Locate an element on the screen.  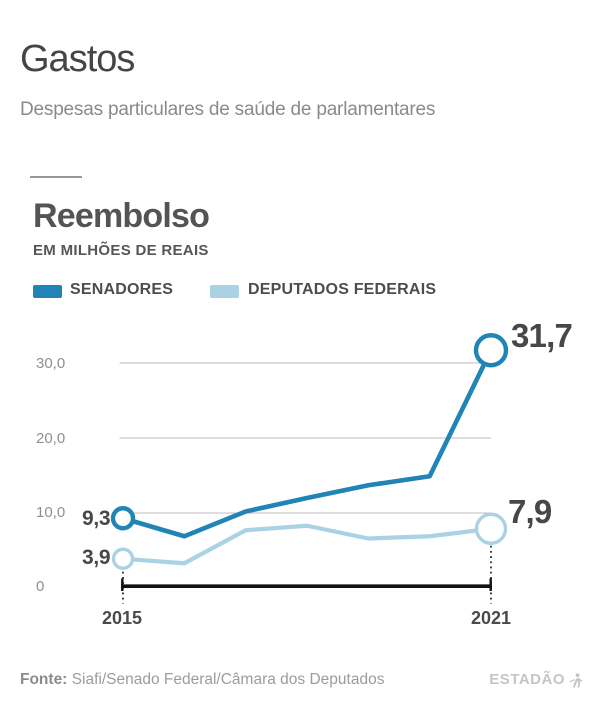
ytick-0: 0 is located at coordinates (40, 586).